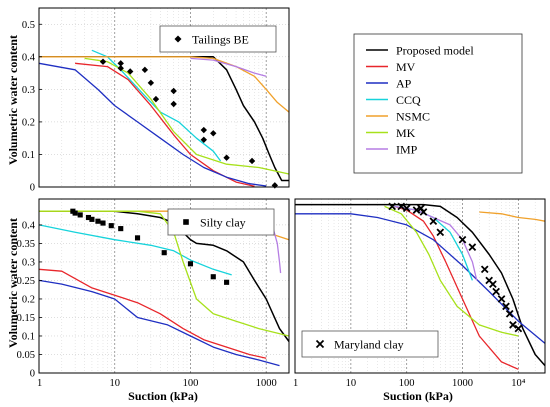 The height and width of the screenshot is (407, 550). Describe the element at coordinates (29, 225) in the screenshot. I see `panel-1-y-tick-label: 0.4` at that location.